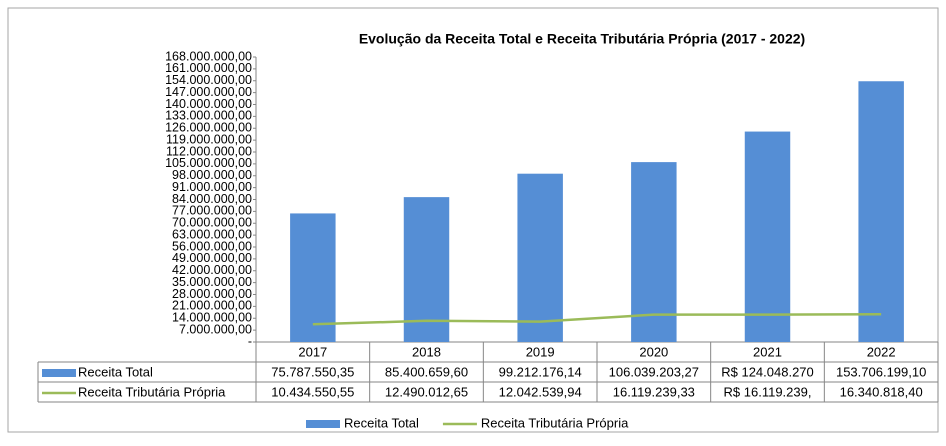  I want to click on line, so click(597, 319).